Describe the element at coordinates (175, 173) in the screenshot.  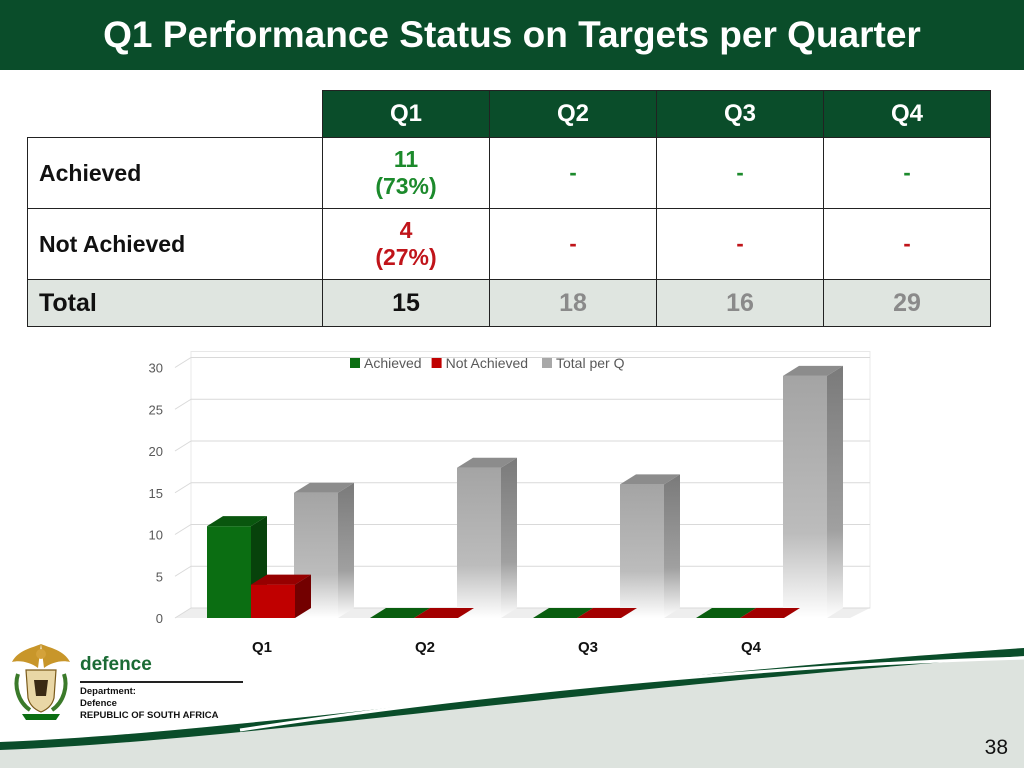
I see `row-label: Achieved` at that location.